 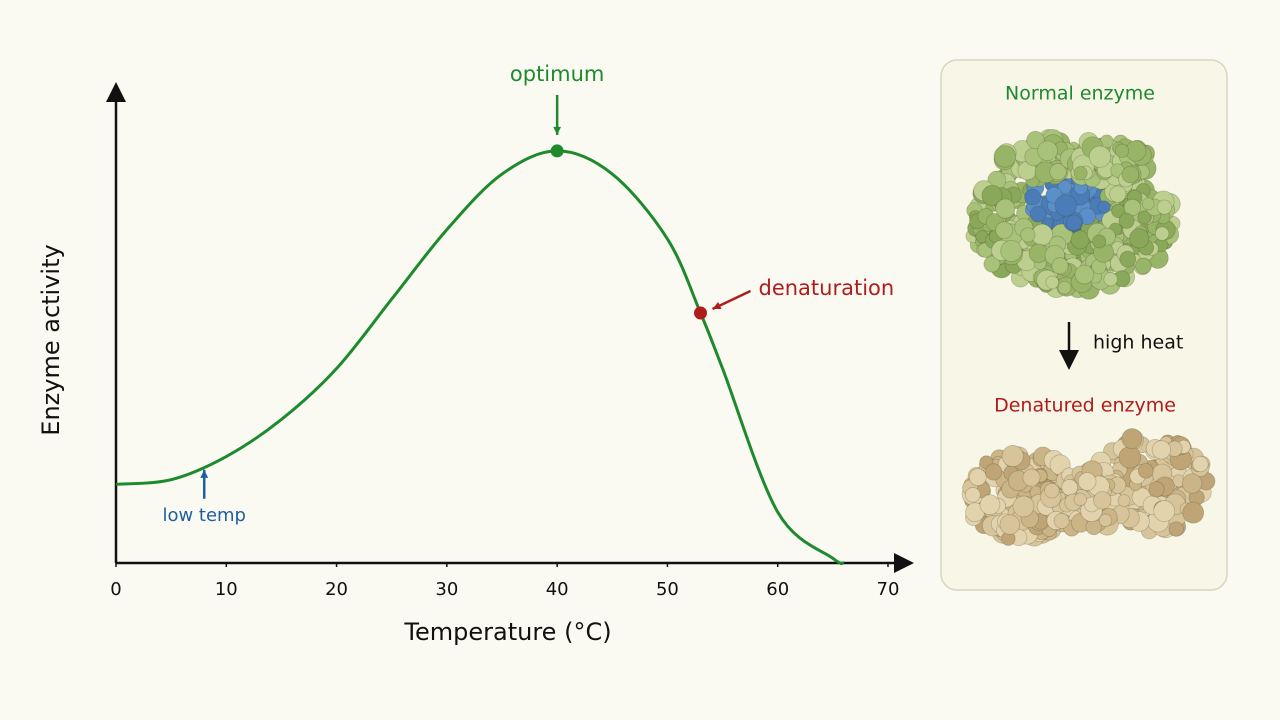 I want to click on x-tick-label: 30, so click(x=446, y=589).